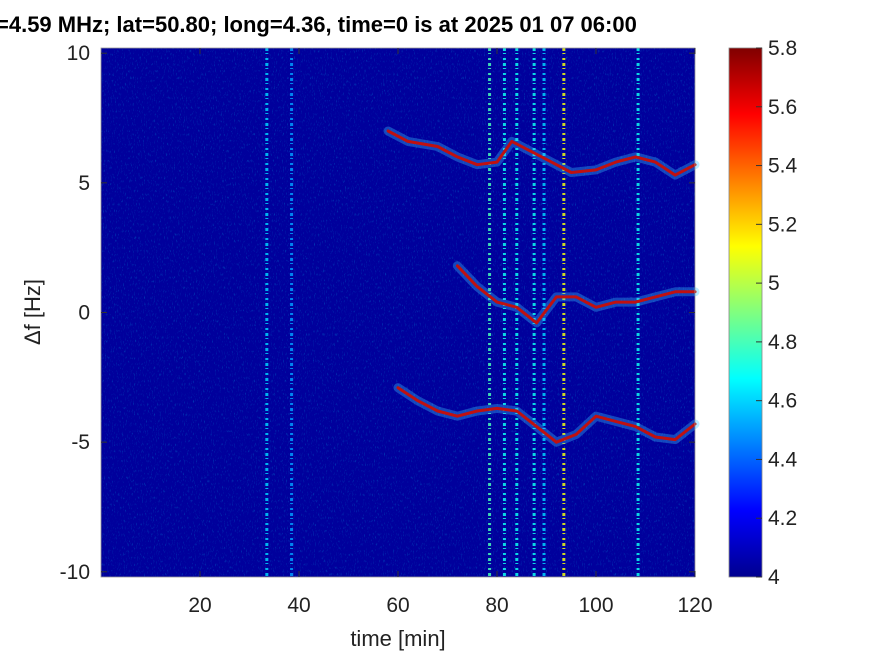 This screenshot has height=656, width=875. Describe the element at coordinates (397, 638) in the screenshot. I see `x-axis-label: time [min]` at that location.